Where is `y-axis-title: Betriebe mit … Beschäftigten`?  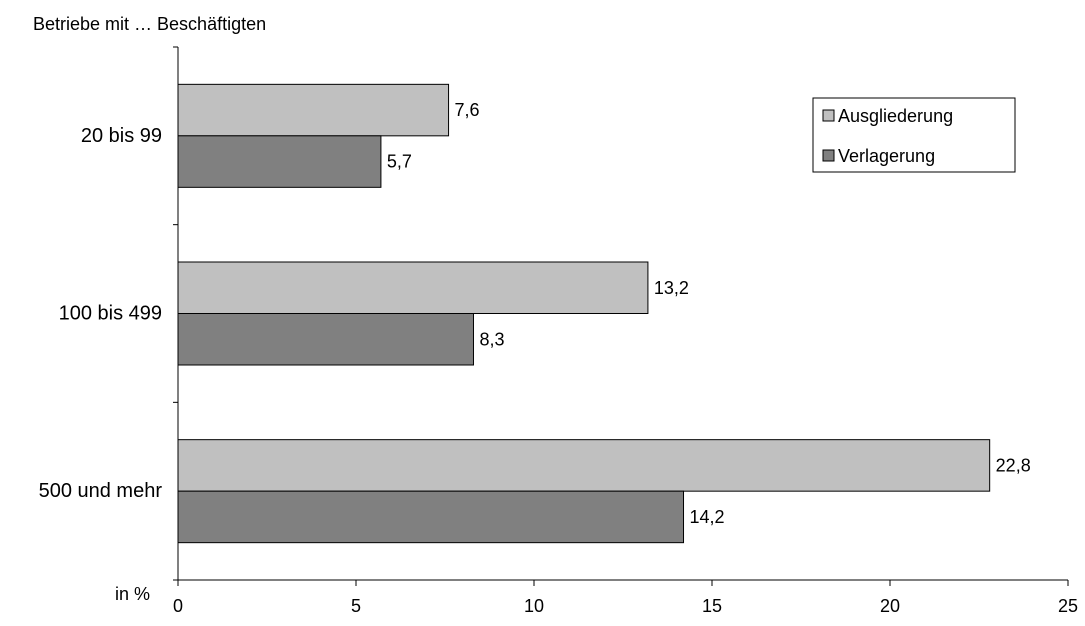
y-axis-title: Betriebe mit … Beschäftigten is located at coordinates (149, 24).